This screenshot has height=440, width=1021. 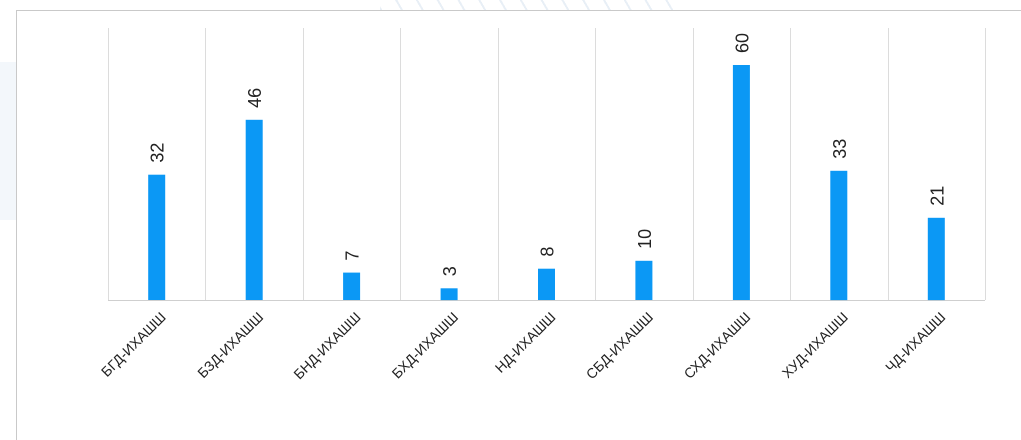 I want to click on x-tick-label: СБД-ИХАШШ, so click(x=619, y=345).